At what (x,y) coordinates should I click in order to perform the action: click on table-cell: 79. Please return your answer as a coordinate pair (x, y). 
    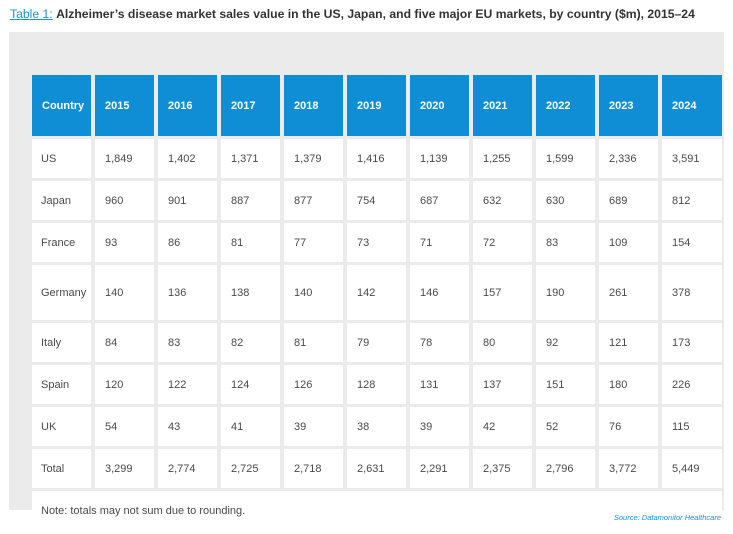
    Looking at the image, I should click on (376, 342).